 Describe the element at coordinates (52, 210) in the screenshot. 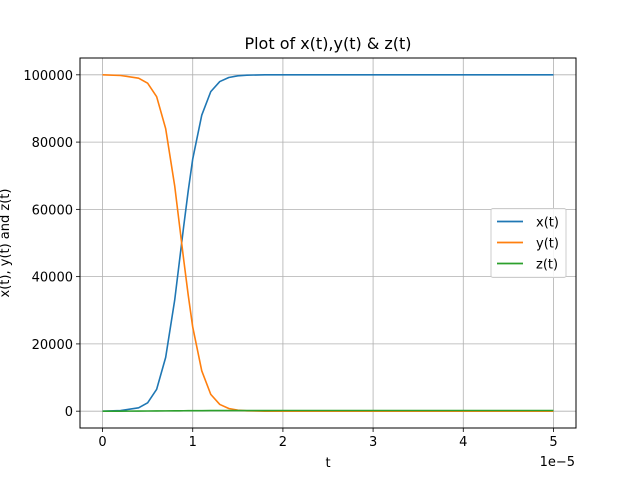

I see `y-tick-label: 60000` at that location.